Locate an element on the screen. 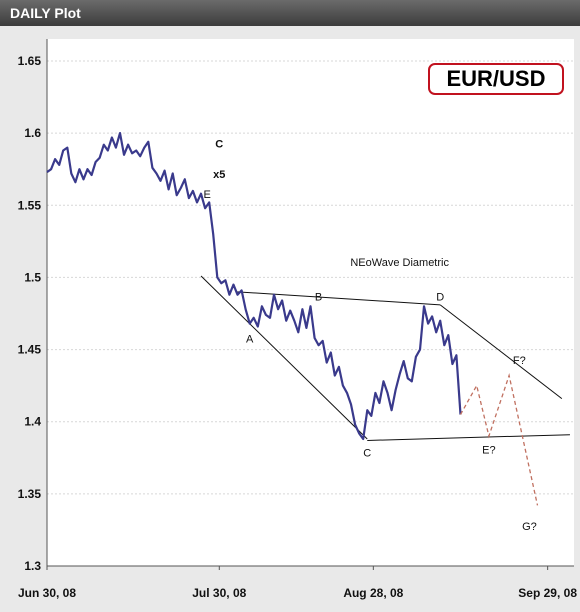 Image resolution: width=580 pixels, height=612 pixels. chart-title: EUR/USD is located at coordinates (496, 79).